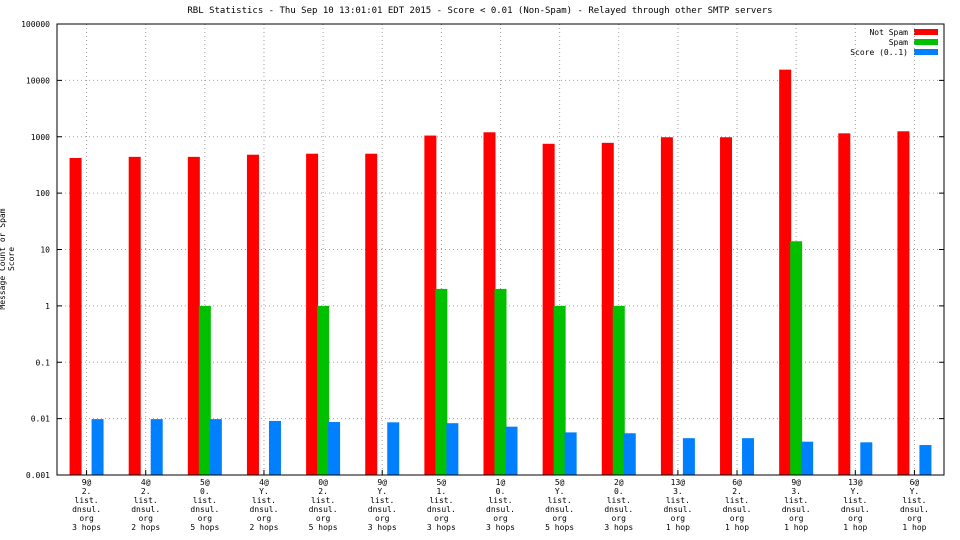 This screenshot has width=960, height=540. Describe the element at coordinates (45, 250) in the screenshot. I see `y-tick-label: 10` at that location.